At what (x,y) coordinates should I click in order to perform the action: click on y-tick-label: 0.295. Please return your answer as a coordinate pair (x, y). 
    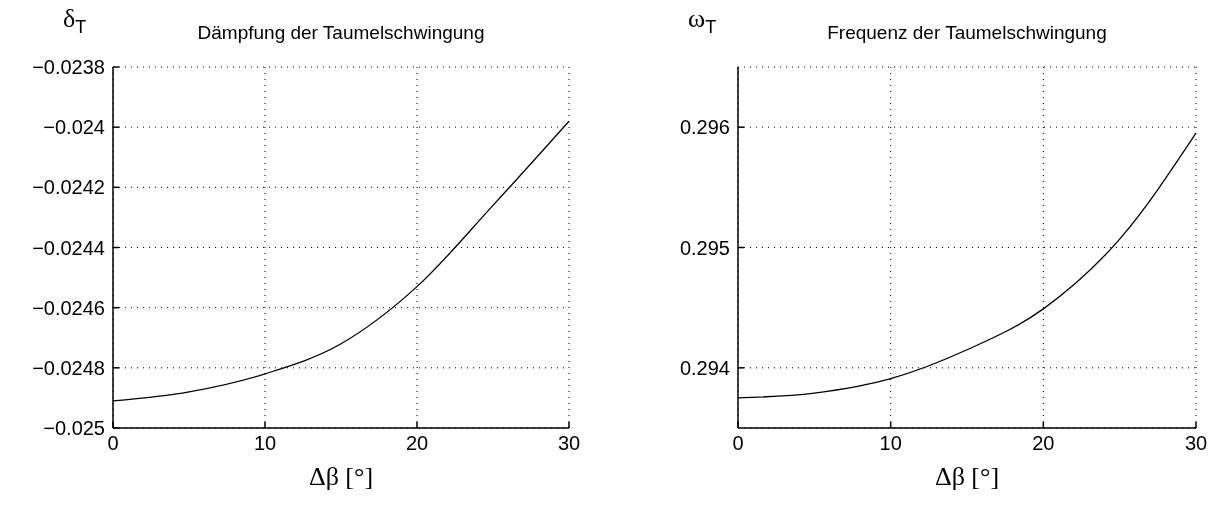
    Looking at the image, I should click on (704, 247).